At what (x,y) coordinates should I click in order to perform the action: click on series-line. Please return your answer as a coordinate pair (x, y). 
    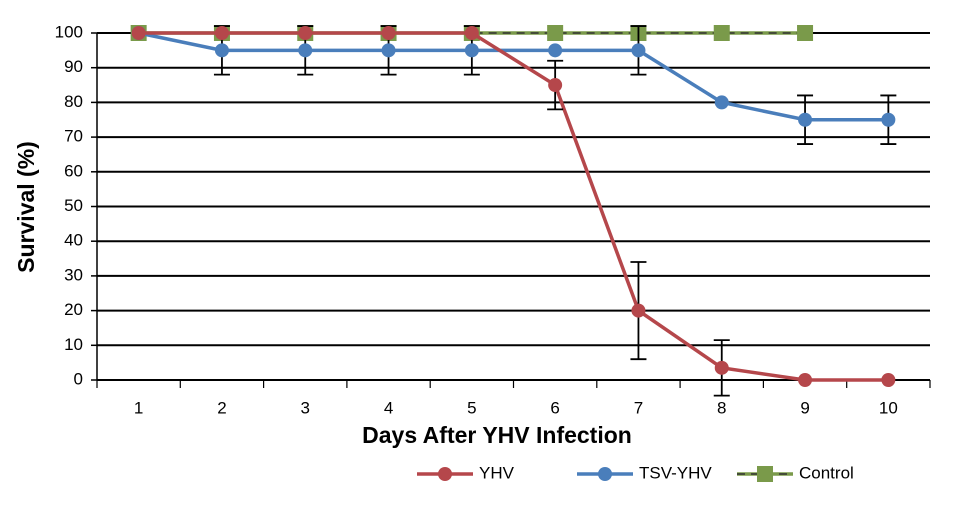
    Looking at the image, I should click on (513, 76).